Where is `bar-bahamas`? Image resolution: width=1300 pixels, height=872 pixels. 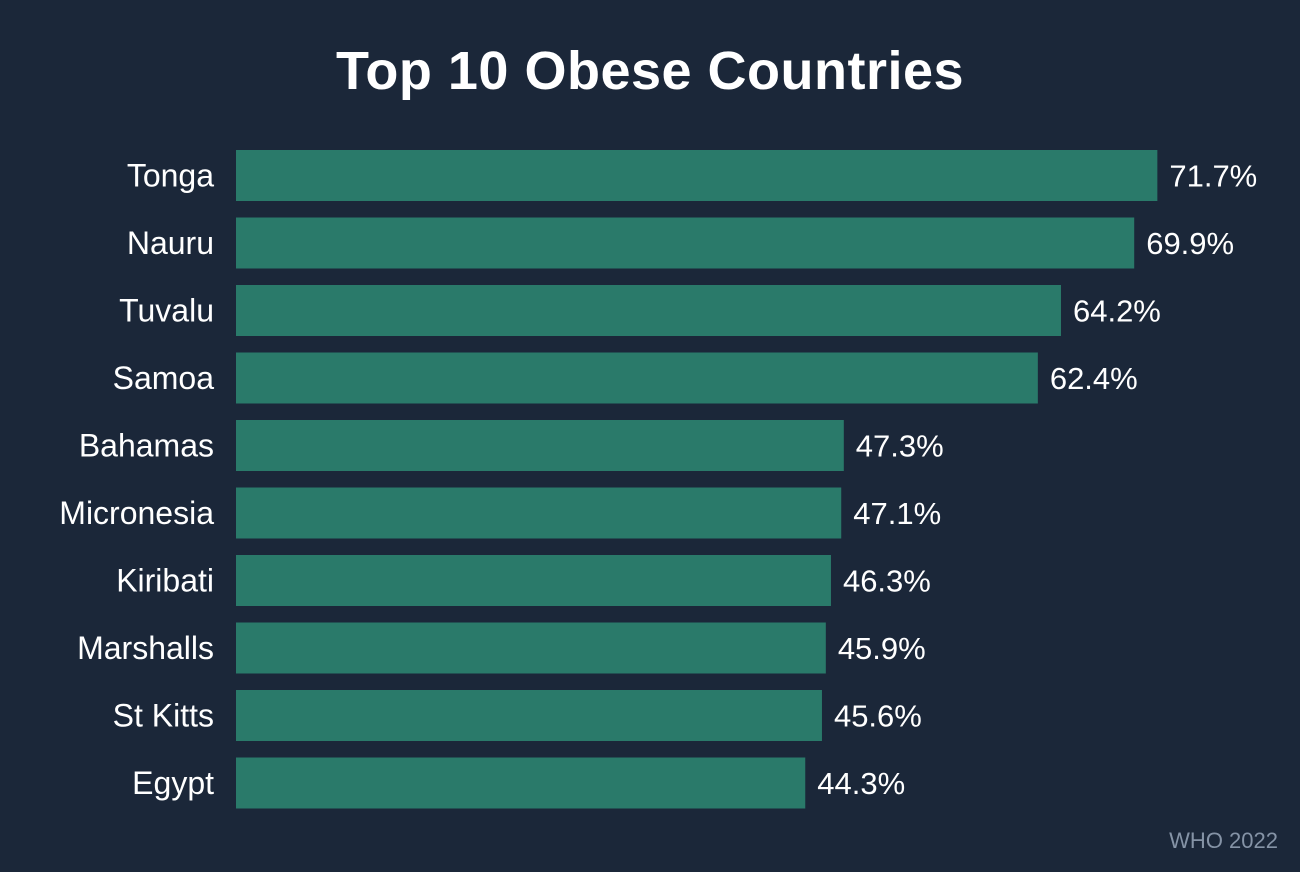
bar-bahamas is located at coordinates (540, 445).